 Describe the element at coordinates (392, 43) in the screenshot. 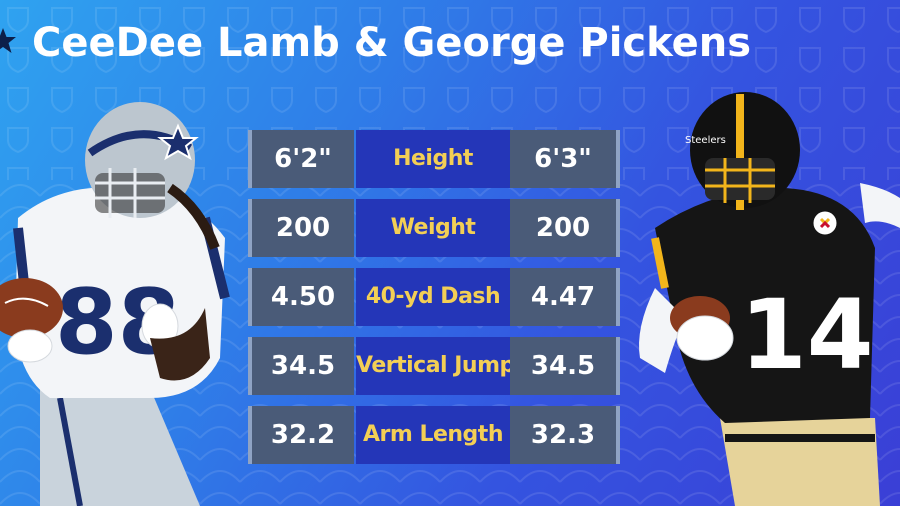

I see `page-title: CeeDee Lamb & George Pickens` at that location.